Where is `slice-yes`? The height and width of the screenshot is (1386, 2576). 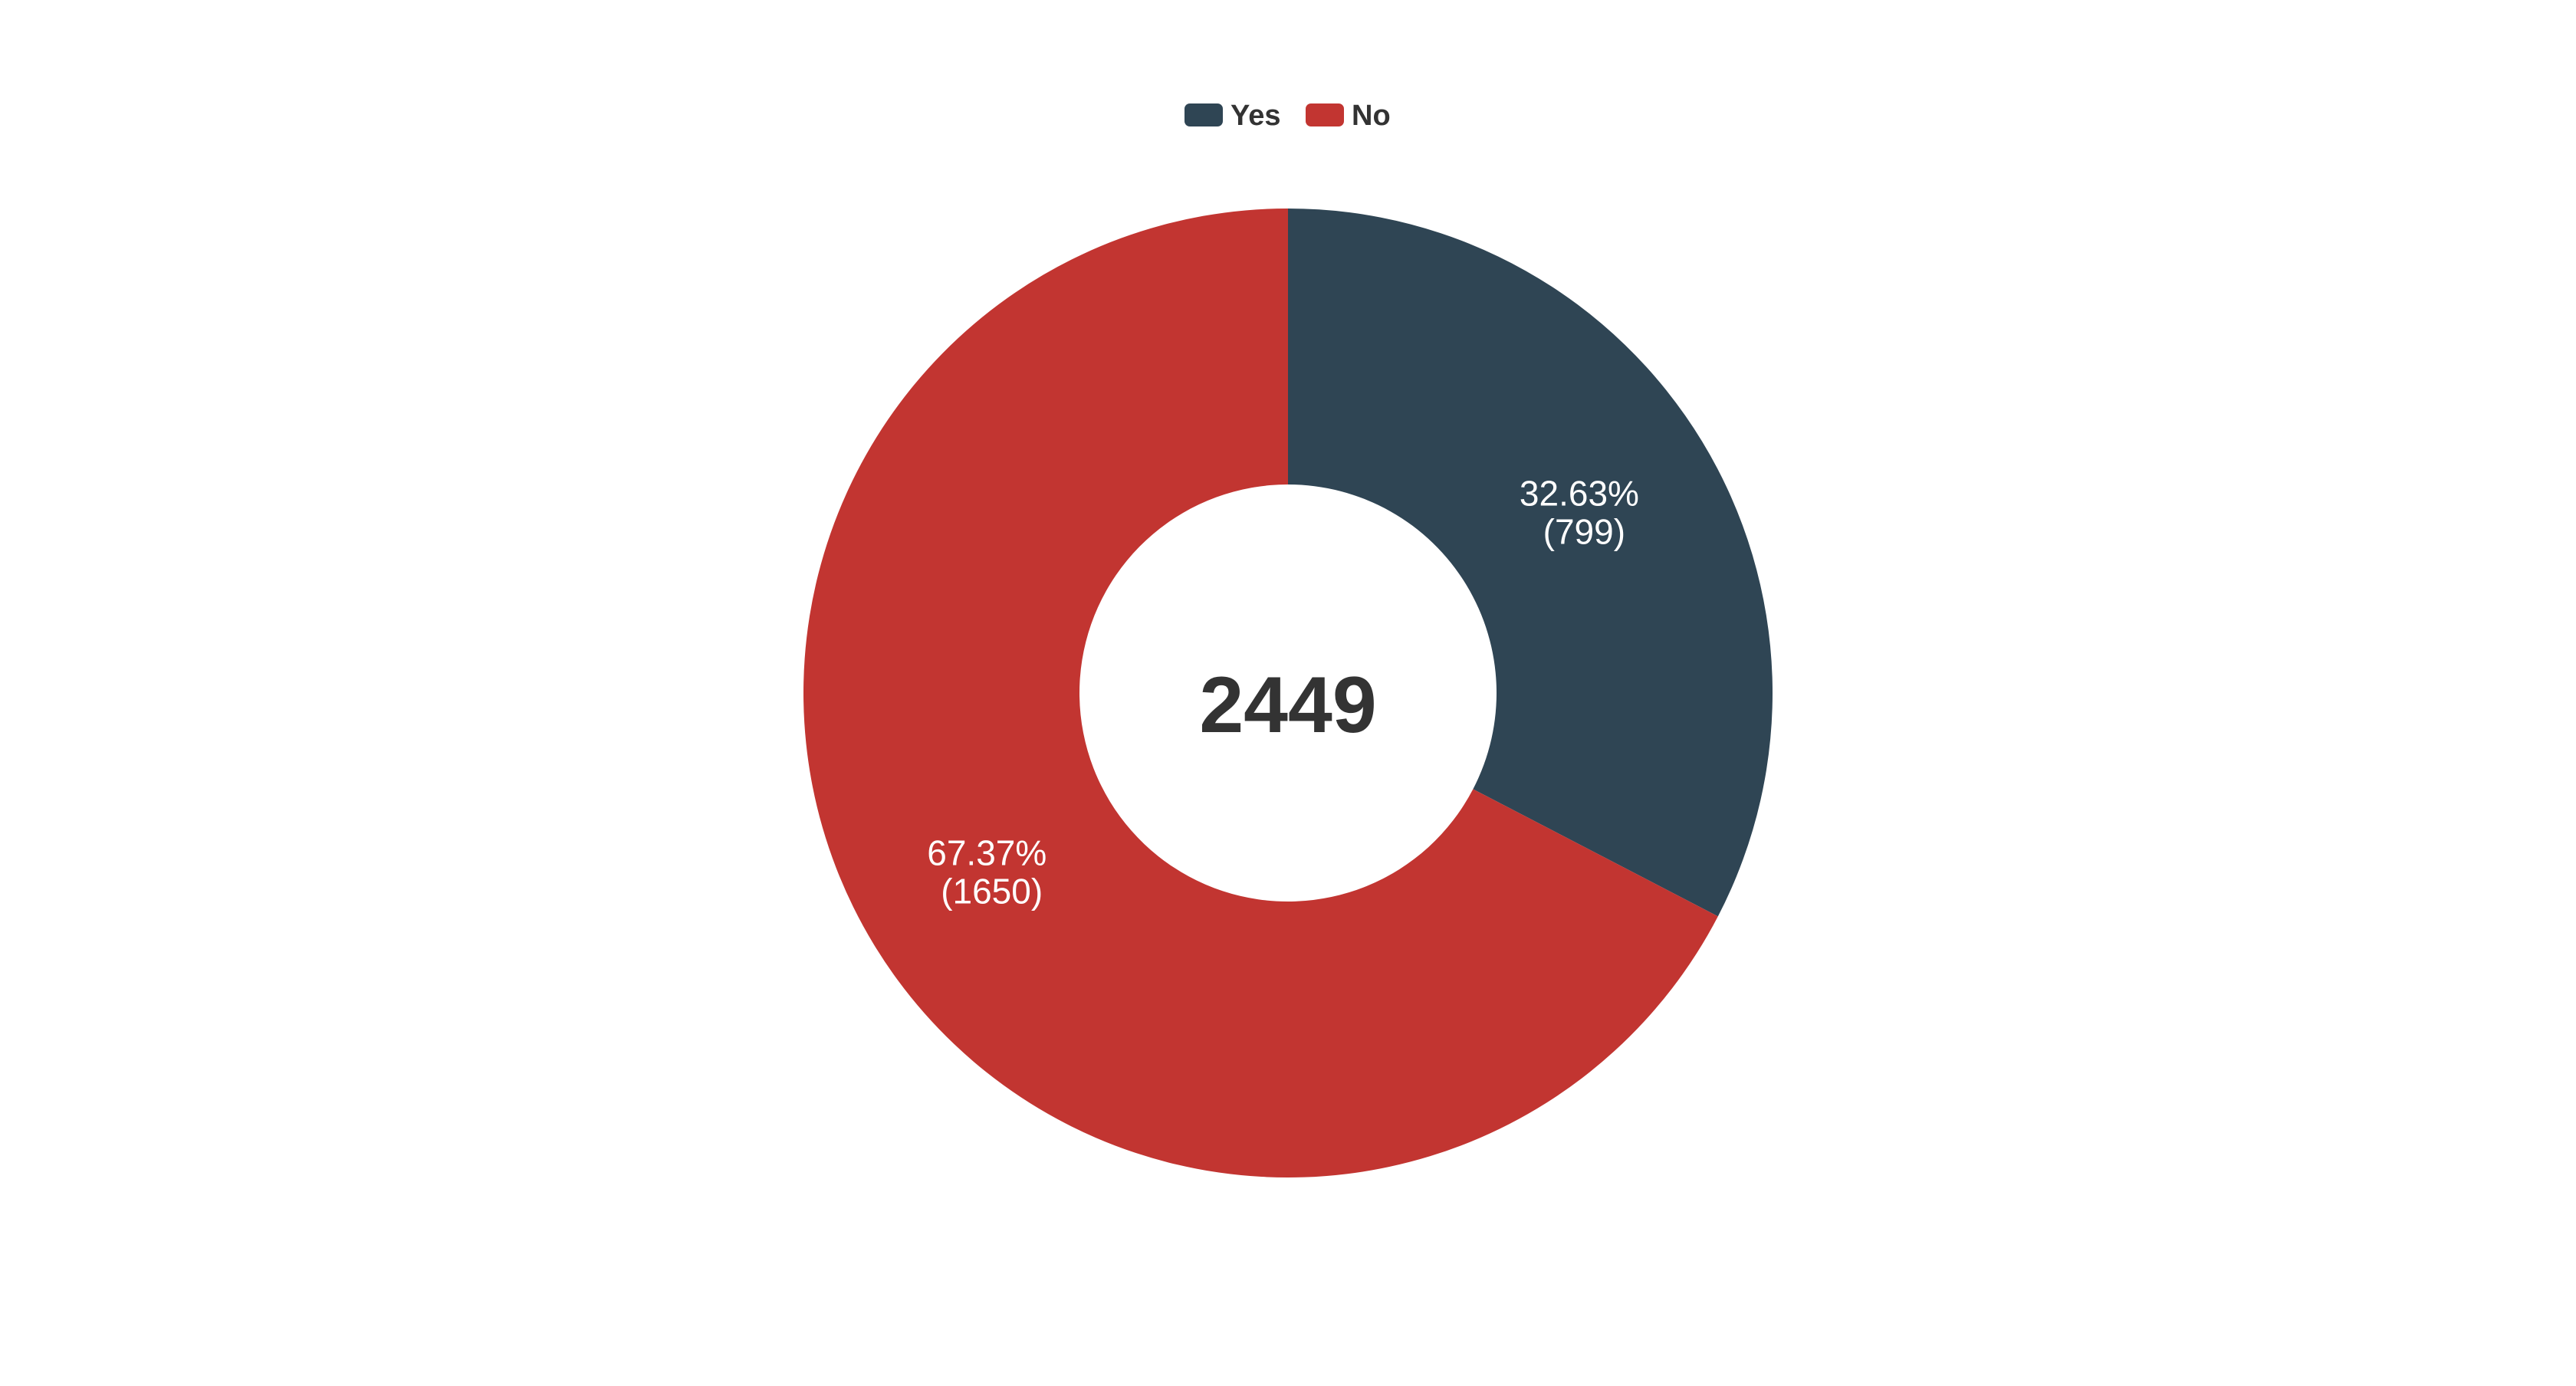
slice-yes is located at coordinates (1531, 563).